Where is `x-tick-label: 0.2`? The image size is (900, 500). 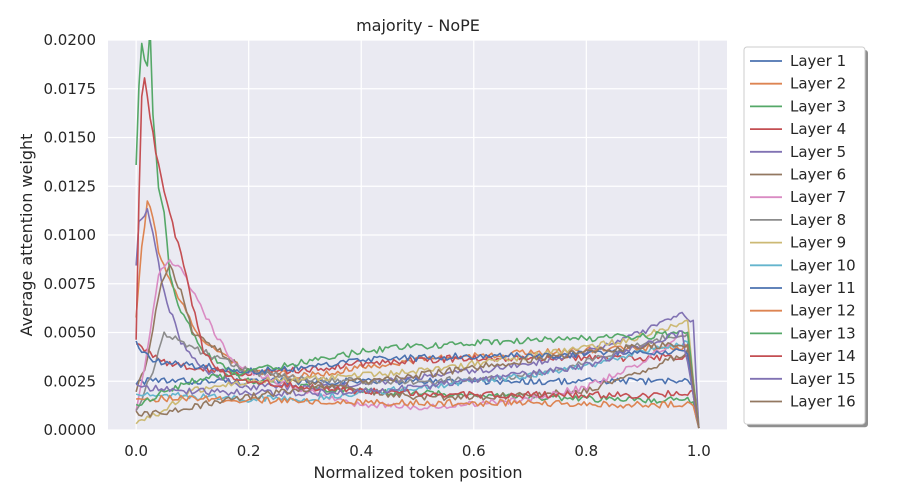 x-tick-label: 0.2 is located at coordinates (249, 451).